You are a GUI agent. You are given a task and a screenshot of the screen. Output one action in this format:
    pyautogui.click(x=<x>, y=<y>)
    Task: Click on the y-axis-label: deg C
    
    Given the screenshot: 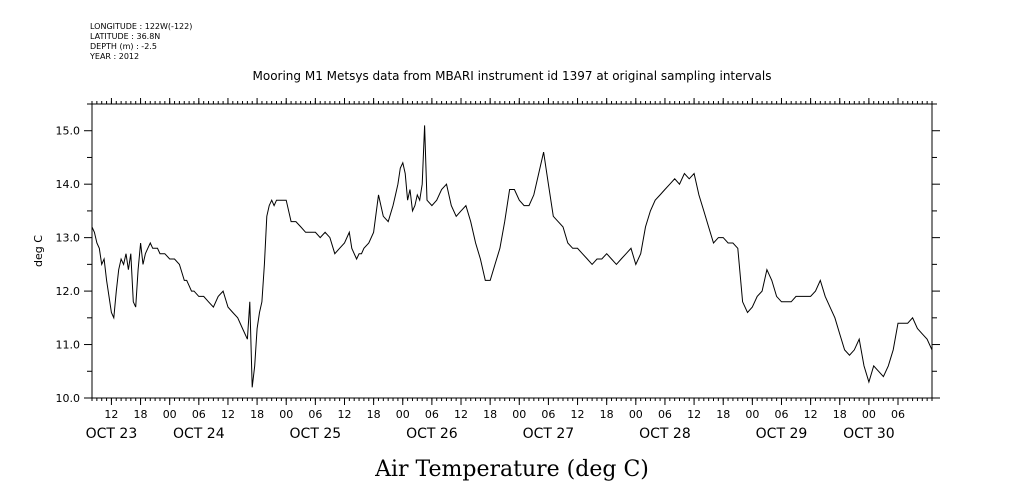 What is the action you would take?
    pyautogui.click(x=38, y=251)
    